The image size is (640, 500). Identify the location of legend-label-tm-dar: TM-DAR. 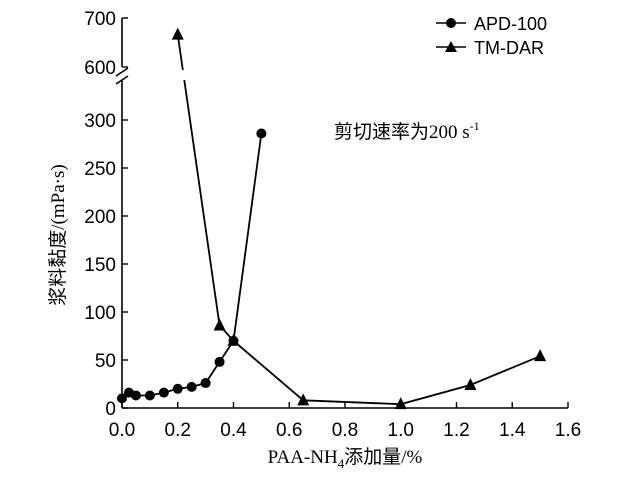
(509, 48).